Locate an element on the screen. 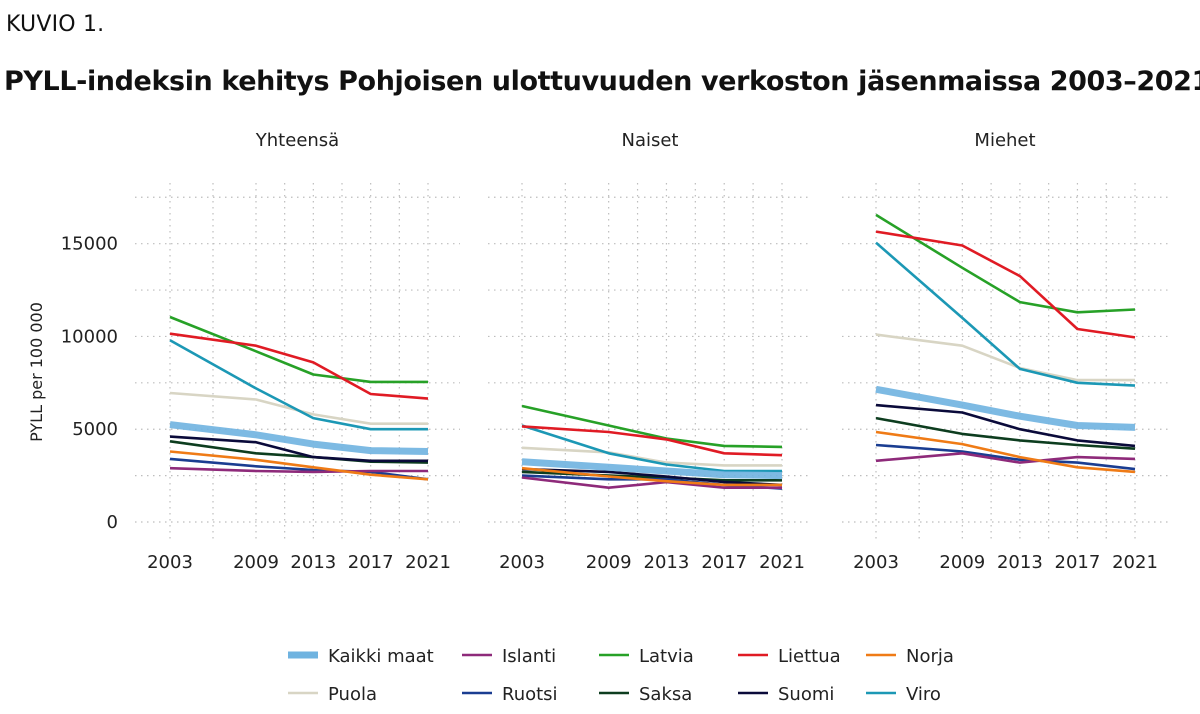  series-kaikki-maat-miehet is located at coordinates (1005, 408).